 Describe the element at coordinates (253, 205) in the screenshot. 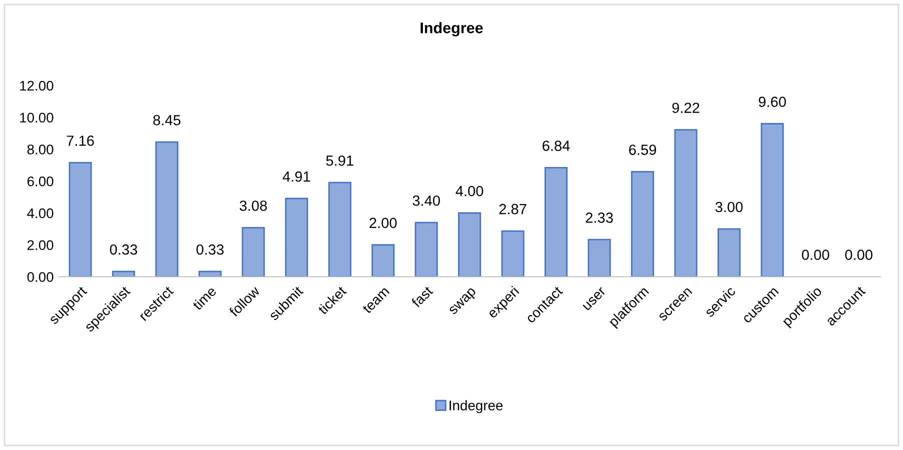

I see `data-label: 3.08` at that location.